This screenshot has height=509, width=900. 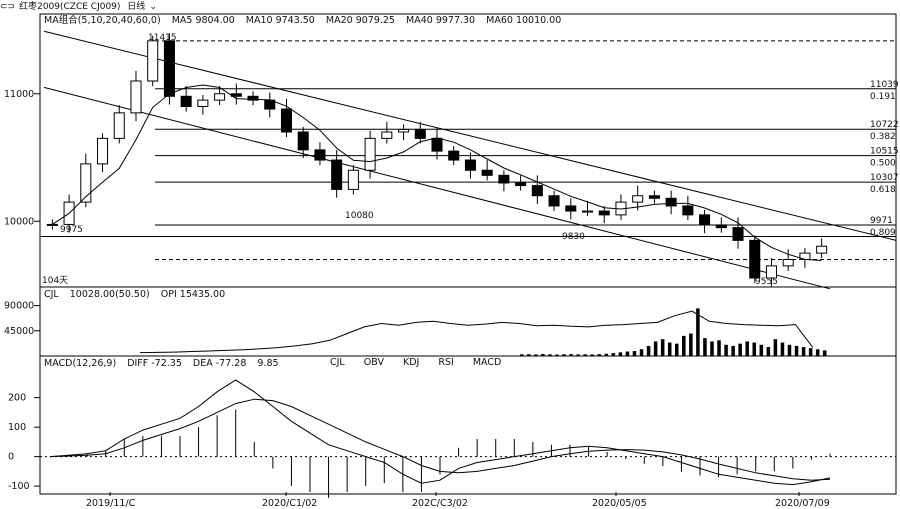 I want to click on macd-label: MACD(12,26,9), so click(x=80, y=363).